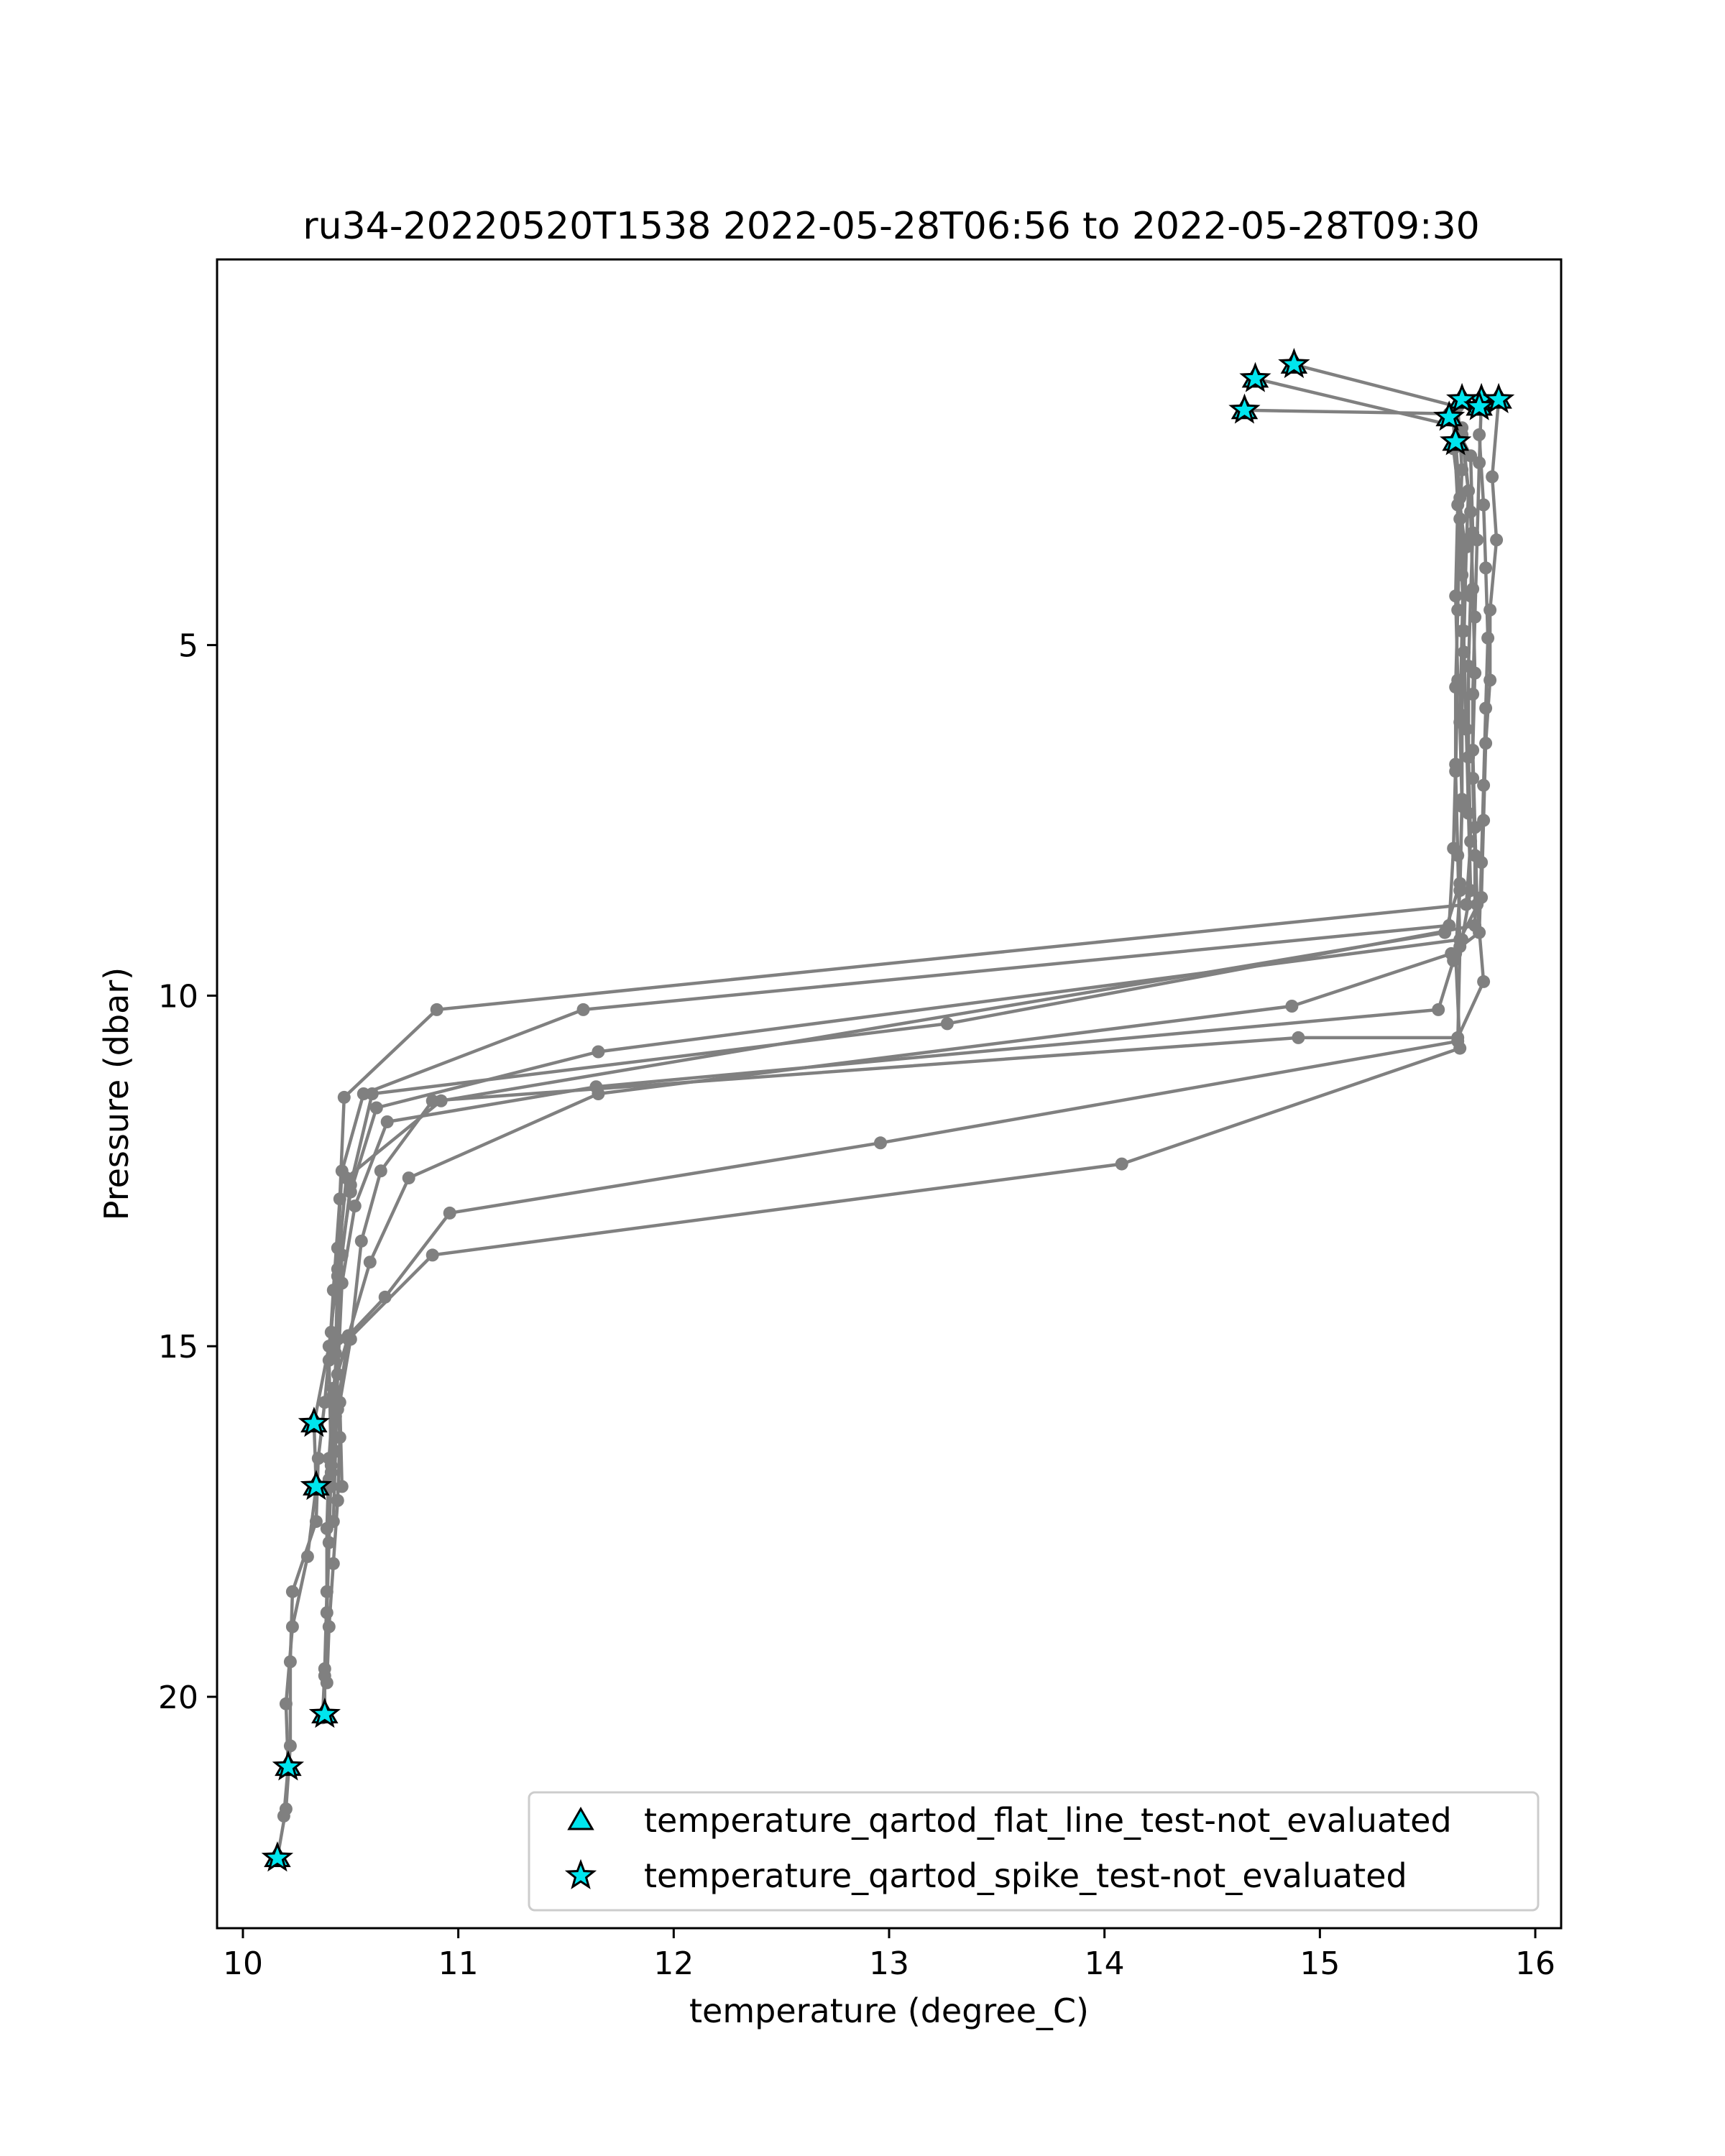 This screenshot has width=1725, height=2156. I want to click on x-tick-label: 10, so click(243, 1964).